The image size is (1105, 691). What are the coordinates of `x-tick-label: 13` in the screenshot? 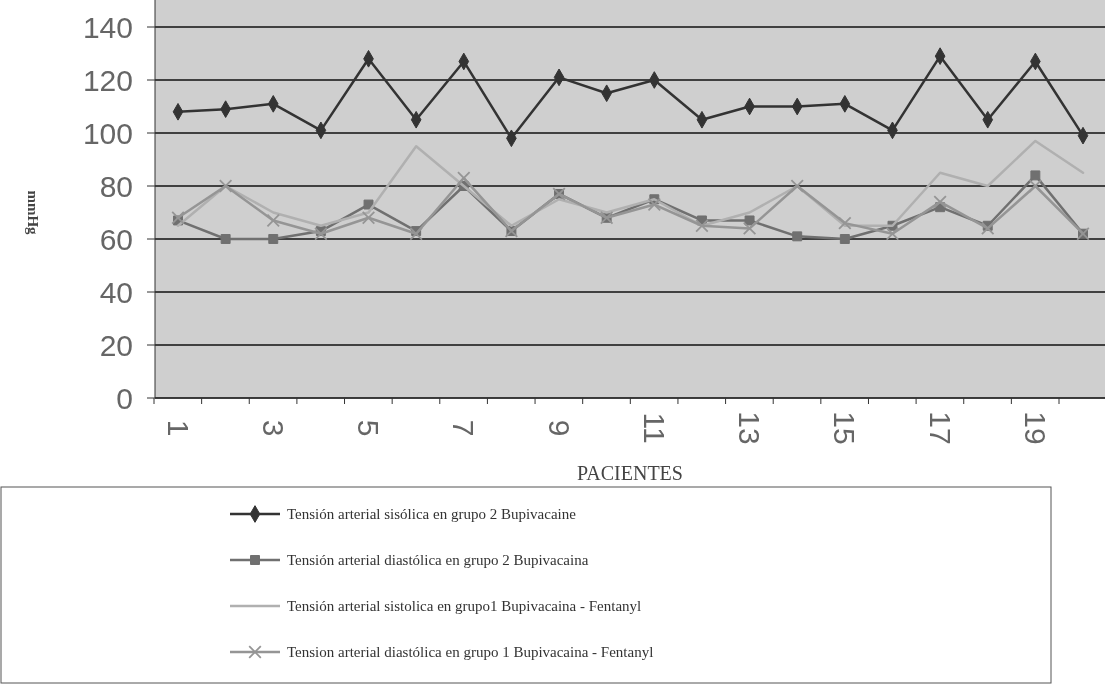 It's located at (750, 428).